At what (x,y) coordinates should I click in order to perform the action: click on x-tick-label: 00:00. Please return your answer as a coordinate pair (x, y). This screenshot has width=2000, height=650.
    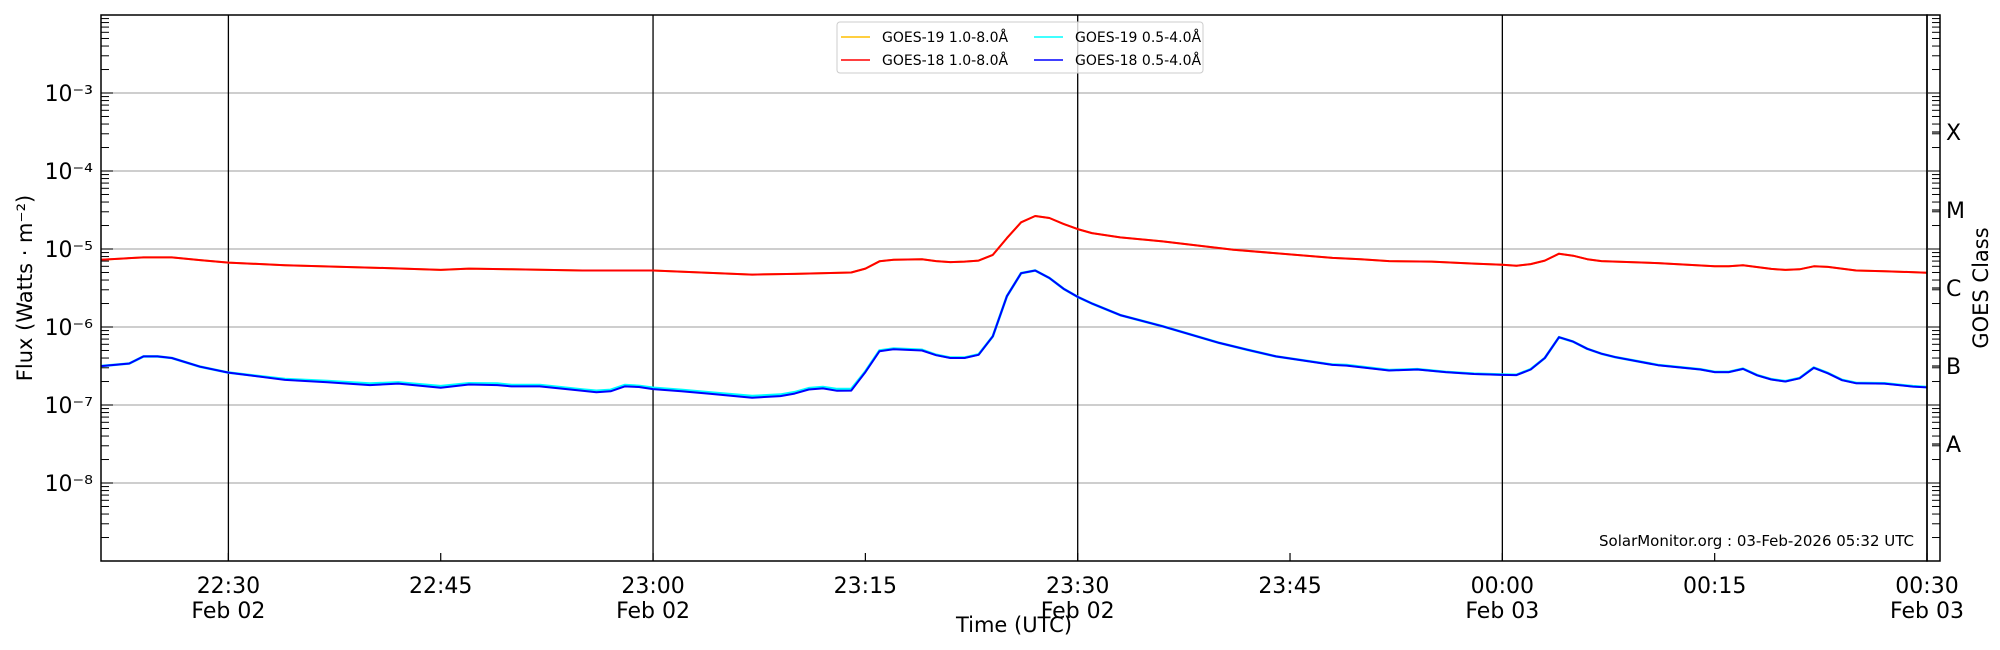
    Looking at the image, I should click on (1502, 586).